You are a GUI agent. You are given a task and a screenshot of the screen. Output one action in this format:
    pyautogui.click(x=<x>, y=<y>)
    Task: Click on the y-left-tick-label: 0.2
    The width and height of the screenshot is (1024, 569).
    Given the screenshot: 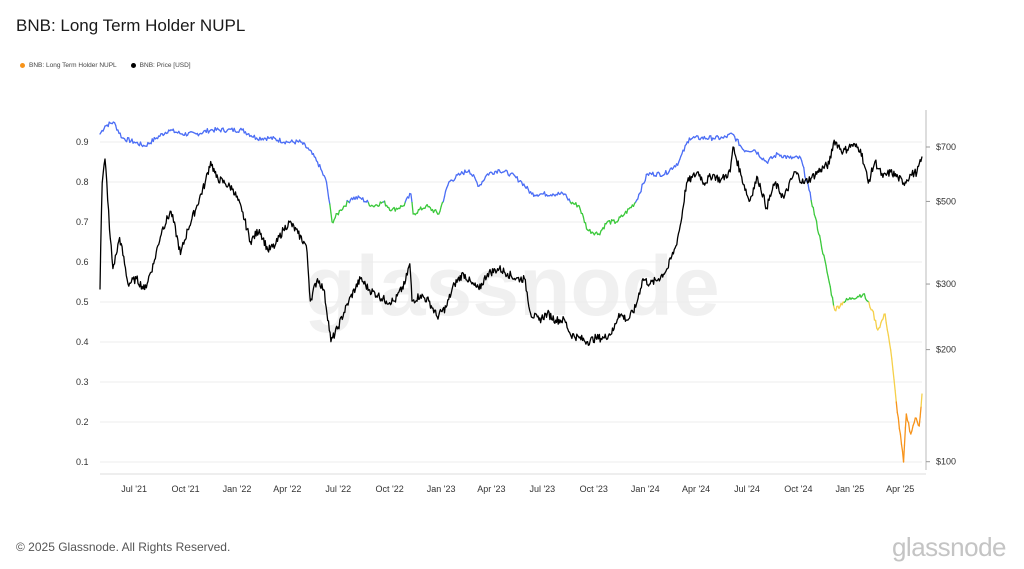 What is the action you would take?
    pyautogui.click(x=82, y=422)
    